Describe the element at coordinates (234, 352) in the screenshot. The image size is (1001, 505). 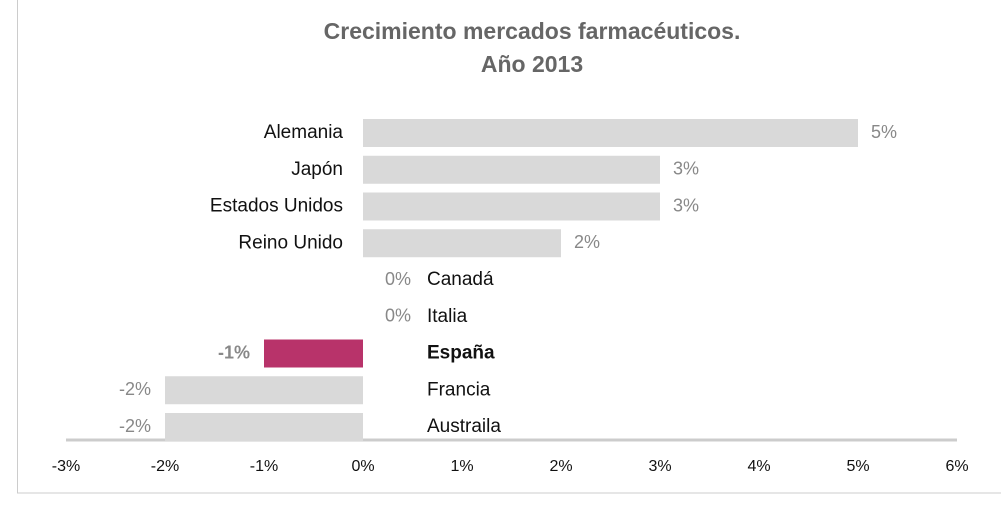
I see `value-label: -1%` at that location.